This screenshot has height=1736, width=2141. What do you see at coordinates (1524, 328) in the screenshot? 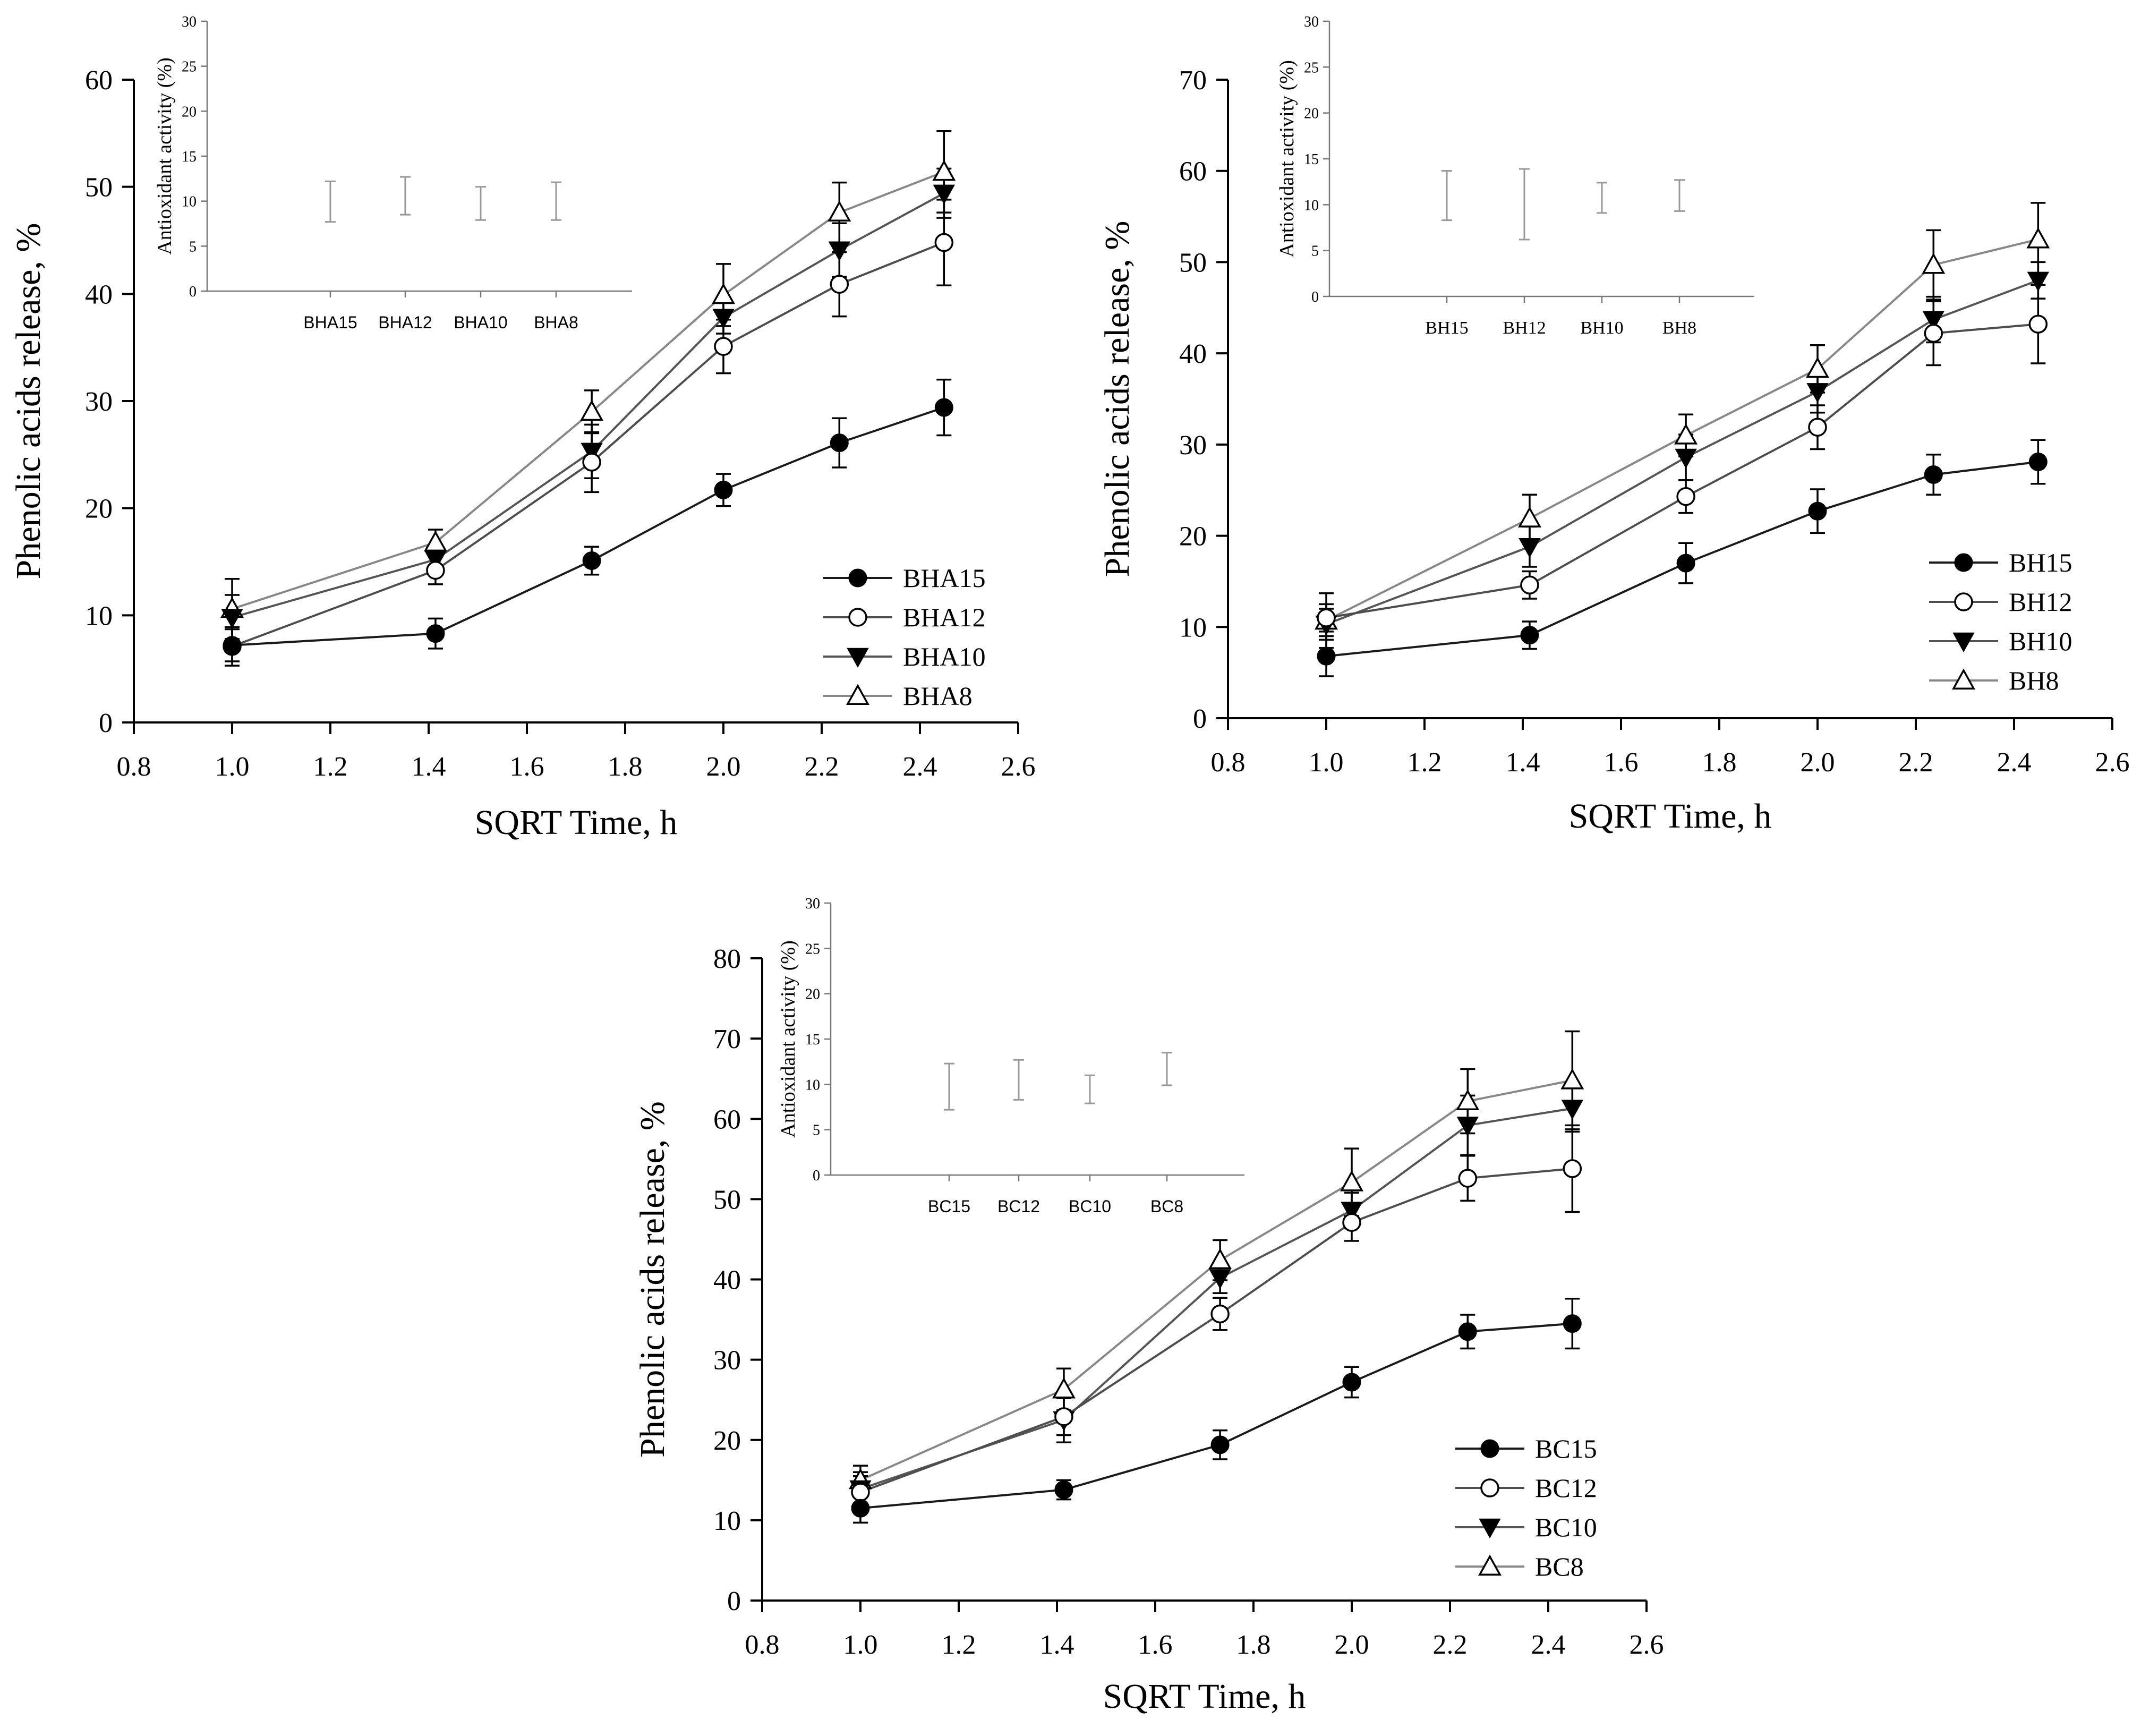
I see `inset-category-label: BH12` at bounding box center [1524, 328].